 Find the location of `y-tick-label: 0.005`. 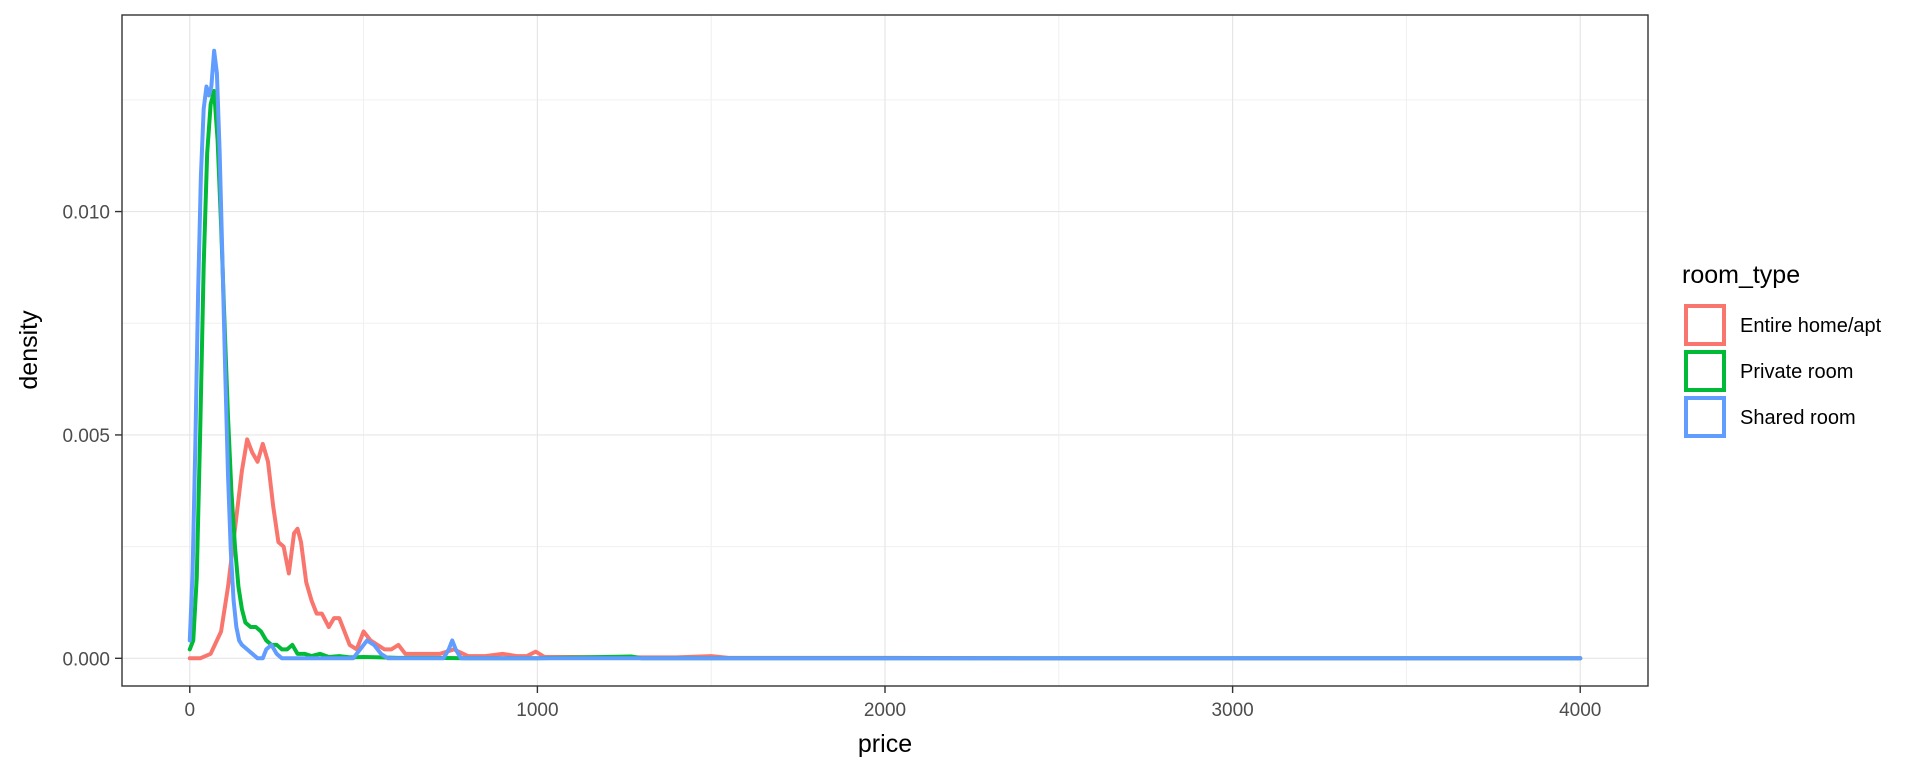

y-tick-label: 0.005 is located at coordinates (86, 436).